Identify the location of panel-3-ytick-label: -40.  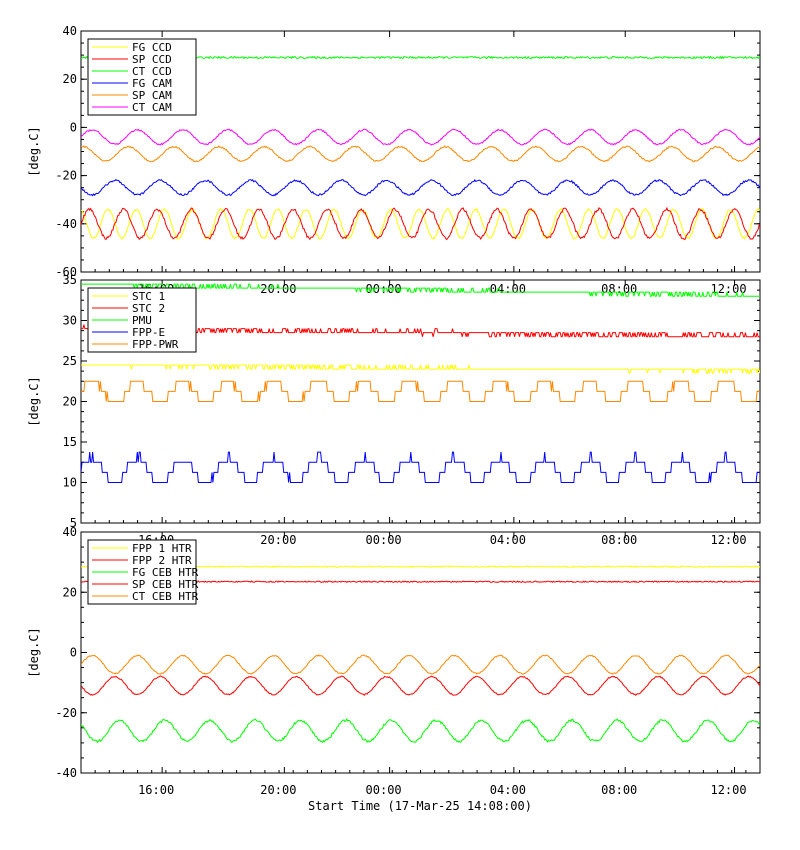
(66, 773).